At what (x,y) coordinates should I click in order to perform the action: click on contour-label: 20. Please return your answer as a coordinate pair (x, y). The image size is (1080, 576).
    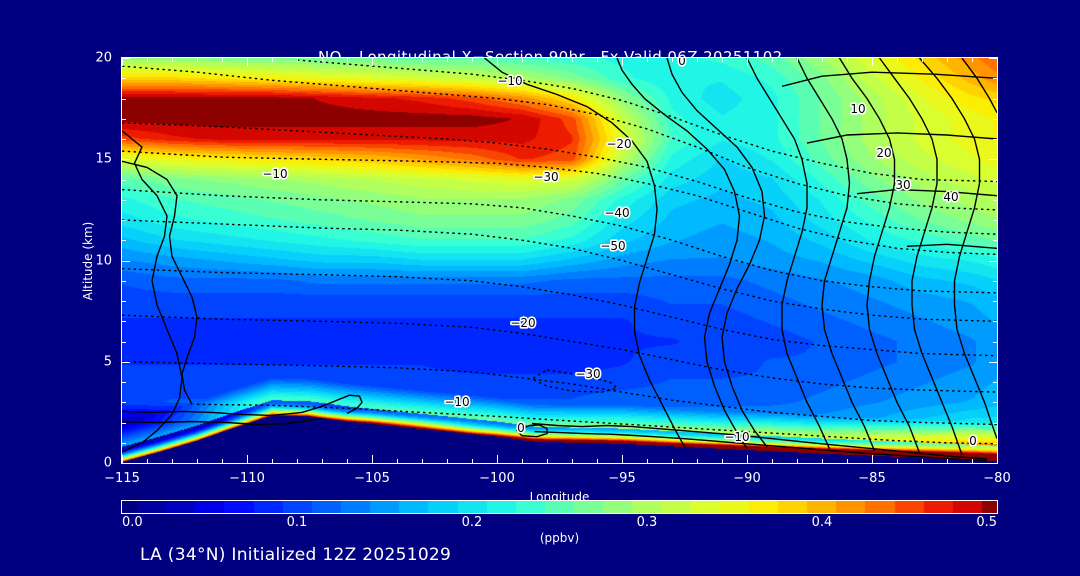
    Looking at the image, I should click on (883, 153).